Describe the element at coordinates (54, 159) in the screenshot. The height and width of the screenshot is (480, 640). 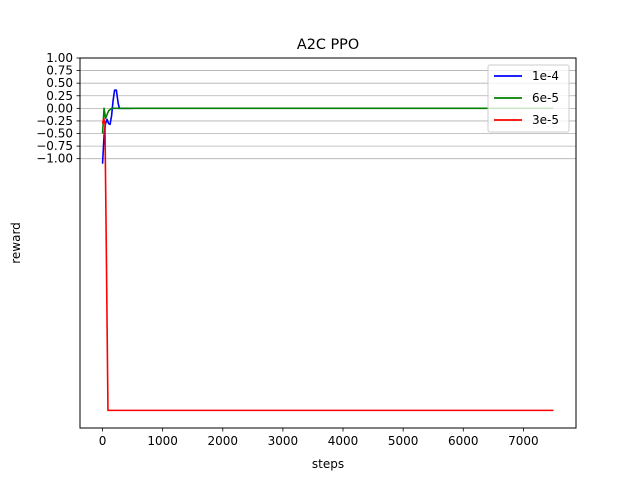
I see `y-tick-label: −1.00` at that location.